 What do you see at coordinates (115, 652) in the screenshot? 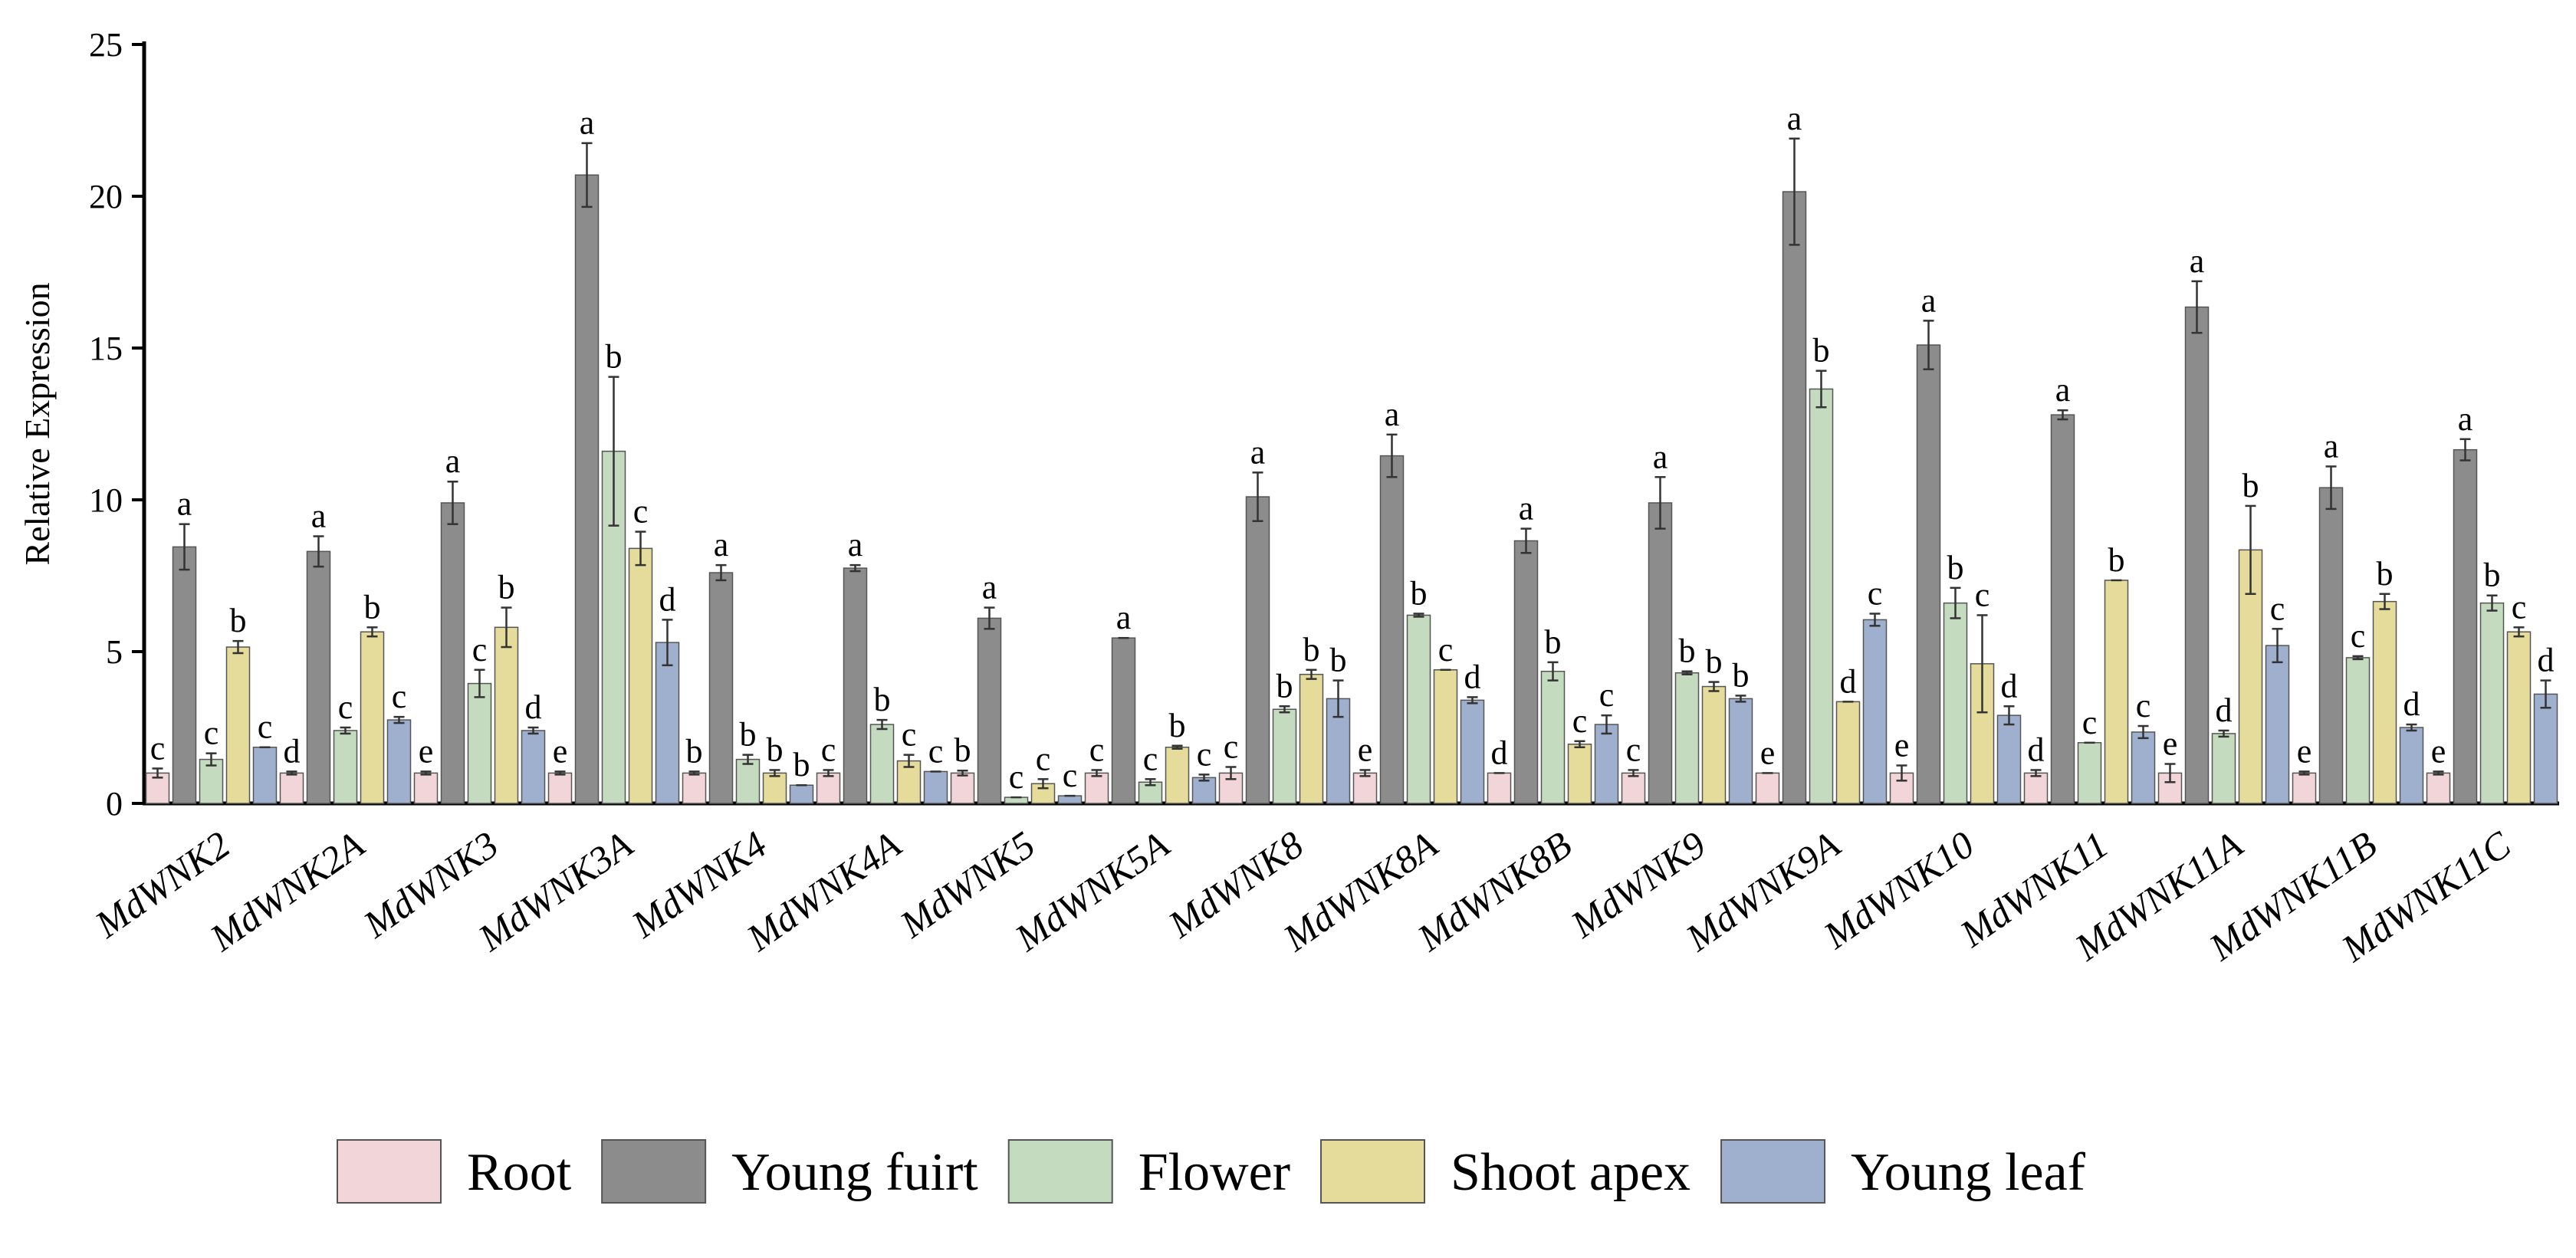
I see `y-tick-label: 5` at bounding box center [115, 652].